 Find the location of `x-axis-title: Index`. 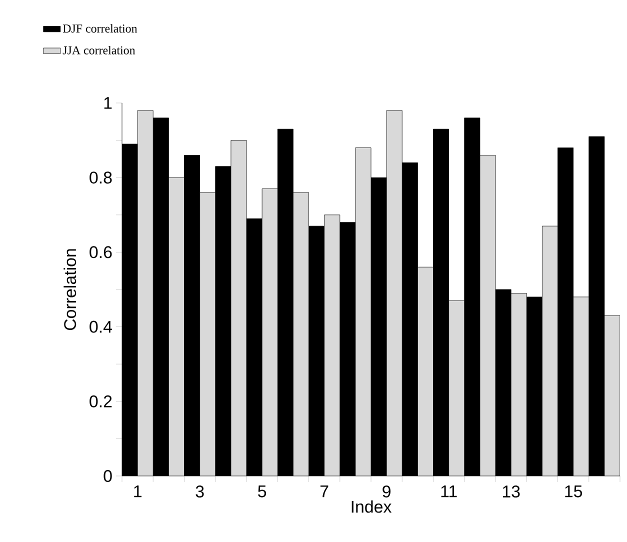

x-axis-title: Index is located at coordinates (372, 506).